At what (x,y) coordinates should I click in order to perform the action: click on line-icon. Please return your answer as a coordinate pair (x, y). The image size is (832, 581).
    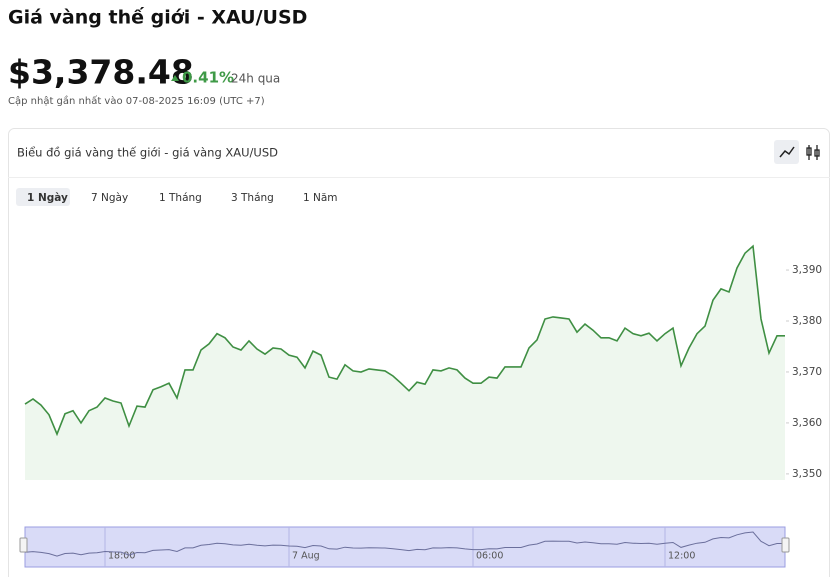
    Looking at the image, I should click on (787, 152).